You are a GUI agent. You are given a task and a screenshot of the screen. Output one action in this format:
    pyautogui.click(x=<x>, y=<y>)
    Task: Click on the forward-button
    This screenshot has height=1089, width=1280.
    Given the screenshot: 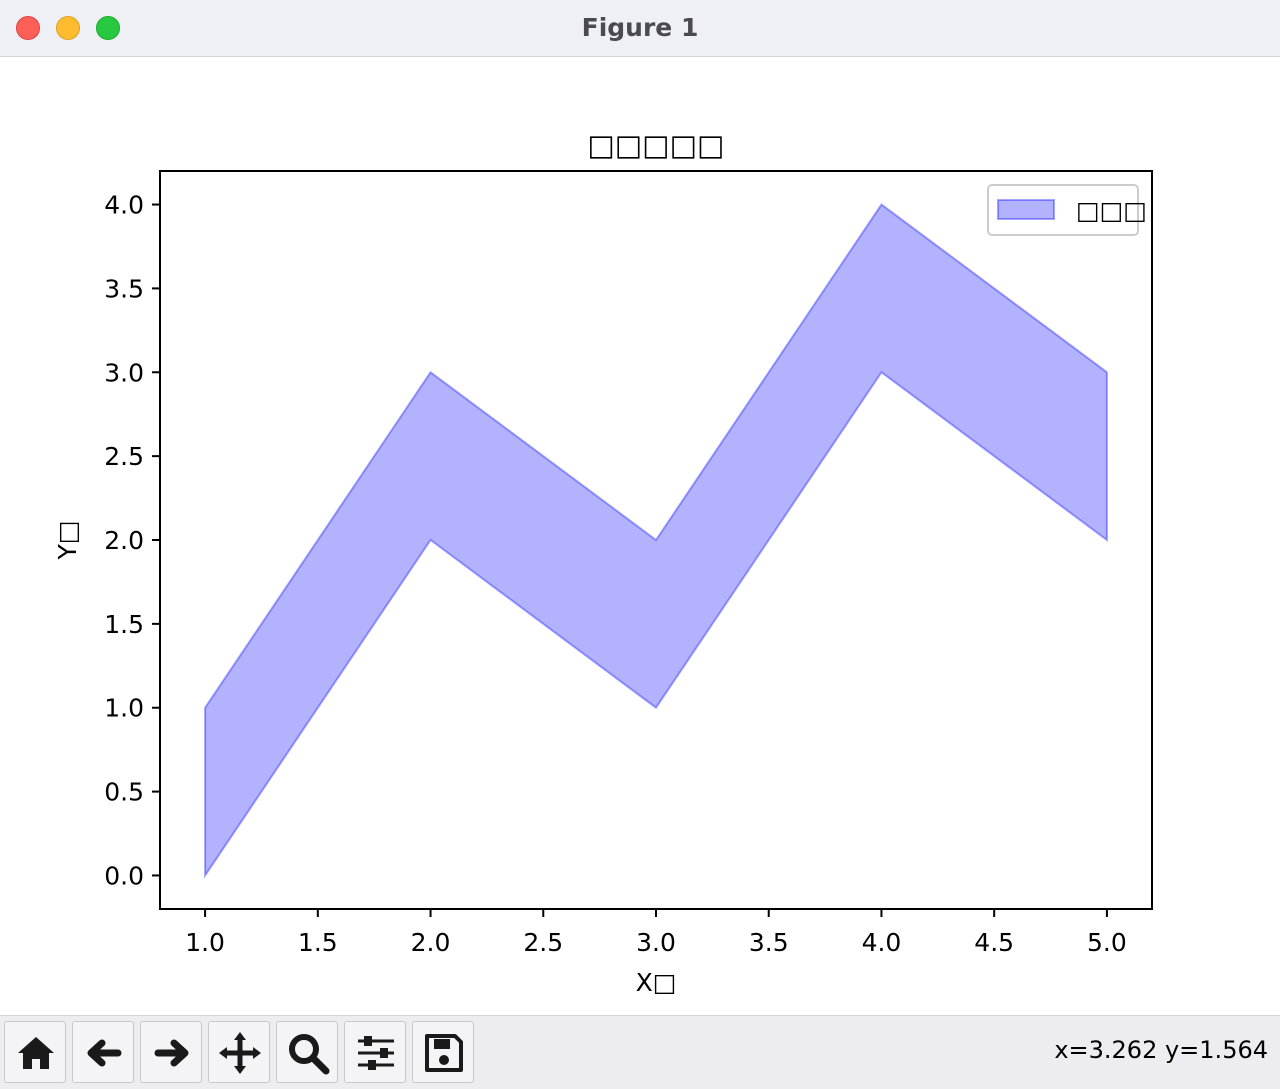 What is the action you would take?
    pyautogui.click(x=171, y=1052)
    